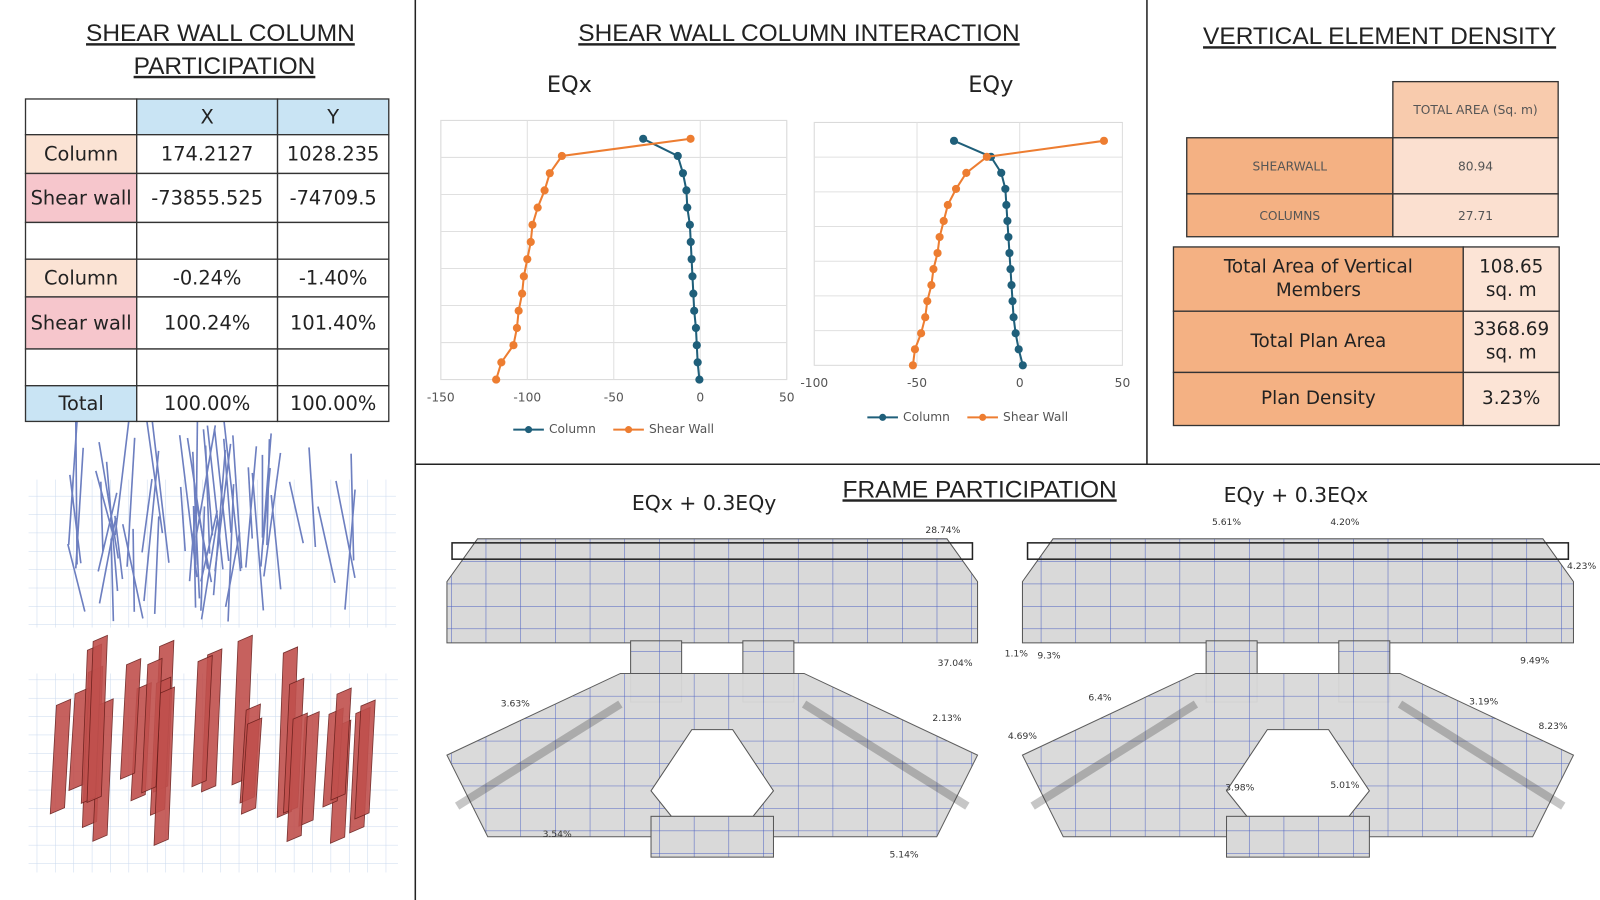 The width and height of the screenshot is (1600, 900). What do you see at coordinates (332, 116) in the screenshot?
I see `column-header: Y` at bounding box center [332, 116].